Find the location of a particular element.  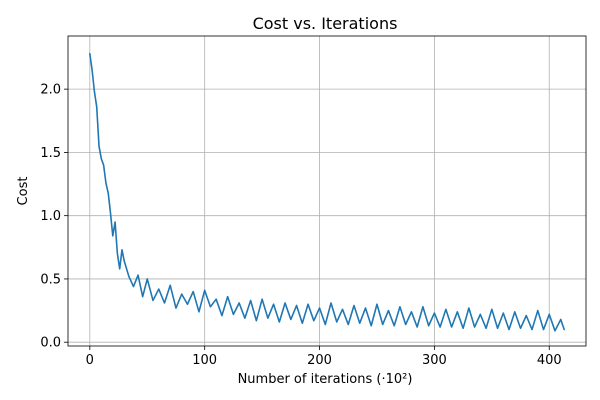

y-tick-label: 1.0 is located at coordinates (50, 216).